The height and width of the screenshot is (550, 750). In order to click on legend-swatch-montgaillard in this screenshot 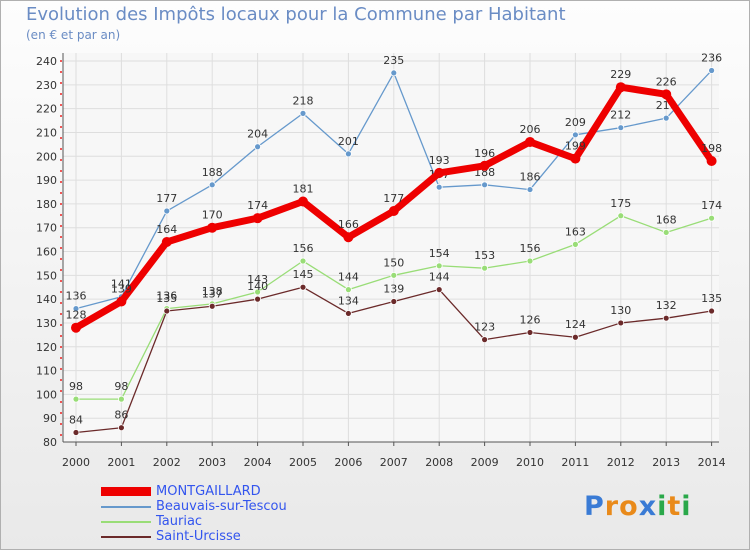, I will do `click(126, 491)`.